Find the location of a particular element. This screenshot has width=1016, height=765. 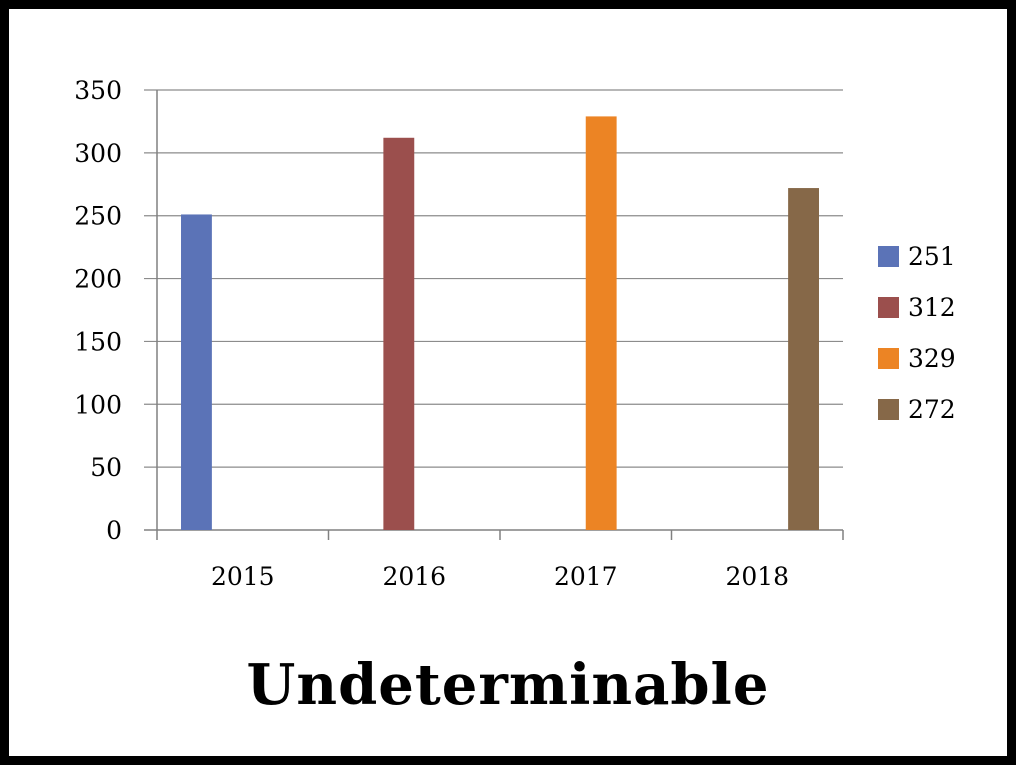

bar-2017 is located at coordinates (601, 323).